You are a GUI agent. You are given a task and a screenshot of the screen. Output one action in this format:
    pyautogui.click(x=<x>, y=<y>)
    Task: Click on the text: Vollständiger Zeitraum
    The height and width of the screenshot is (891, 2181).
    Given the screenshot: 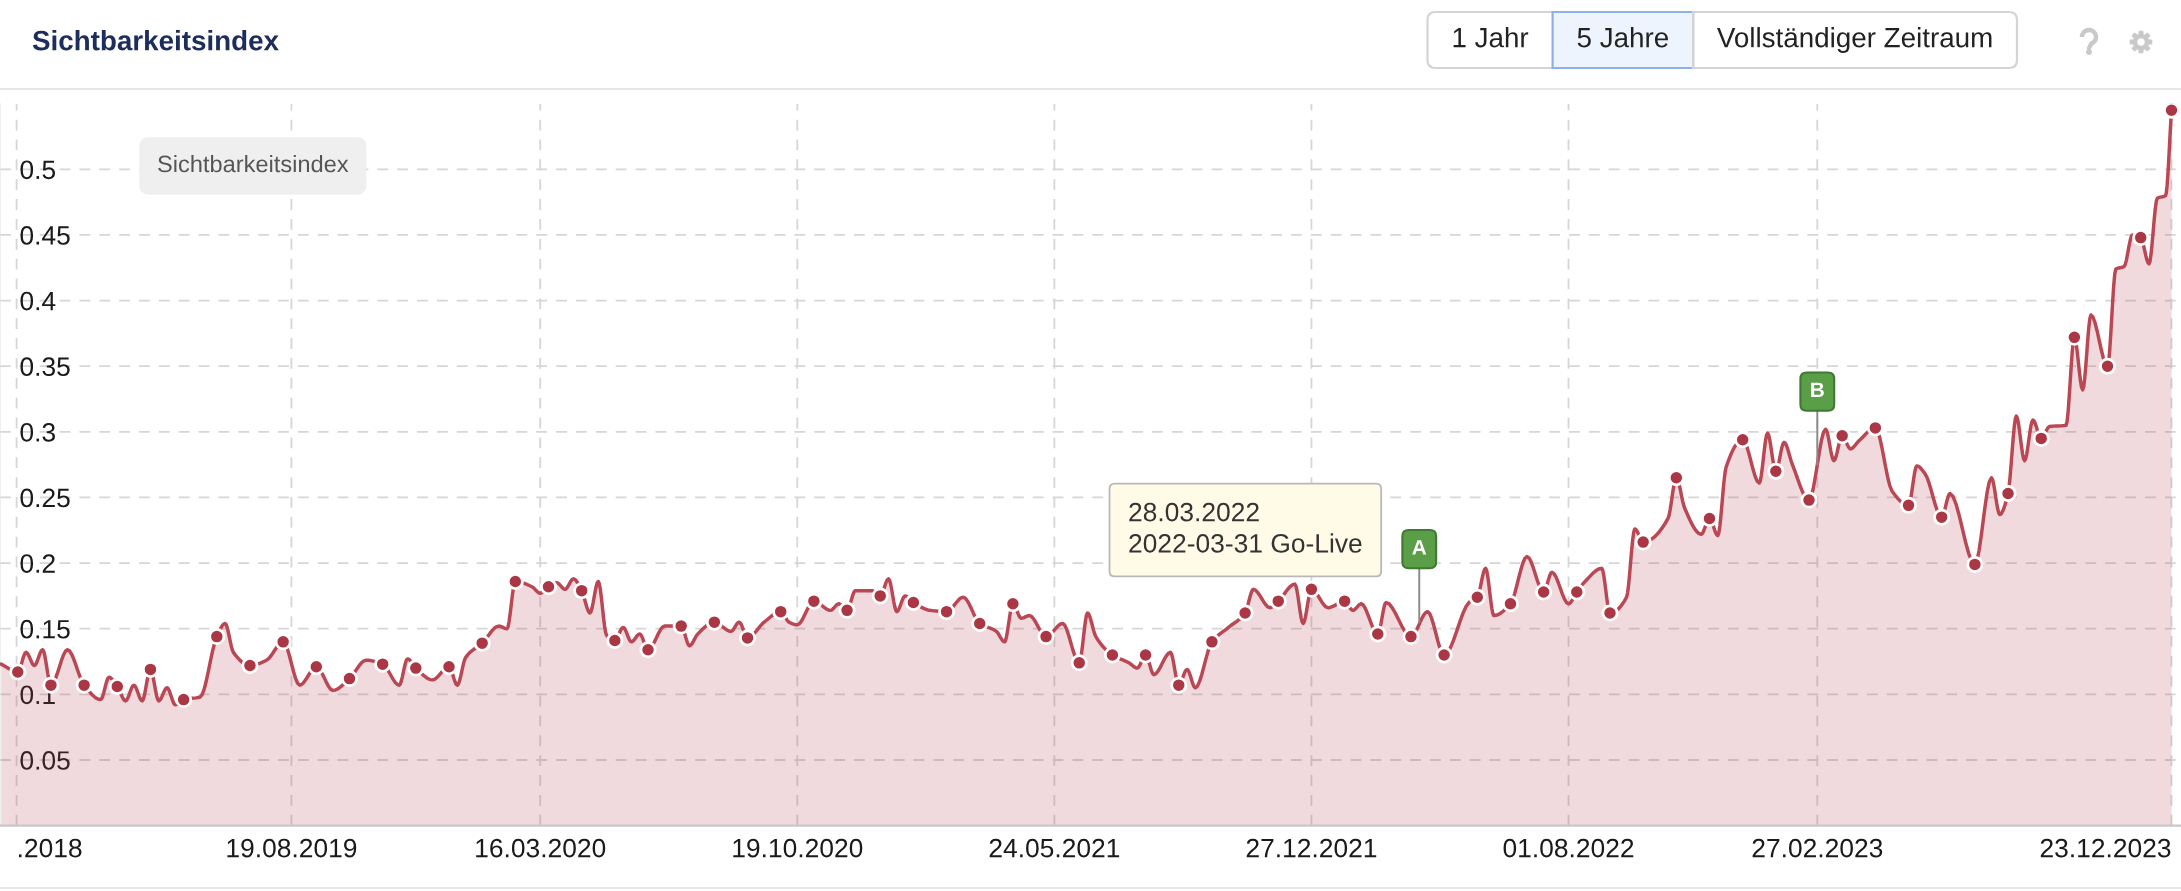 What is the action you would take?
    pyautogui.click(x=1854, y=40)
    